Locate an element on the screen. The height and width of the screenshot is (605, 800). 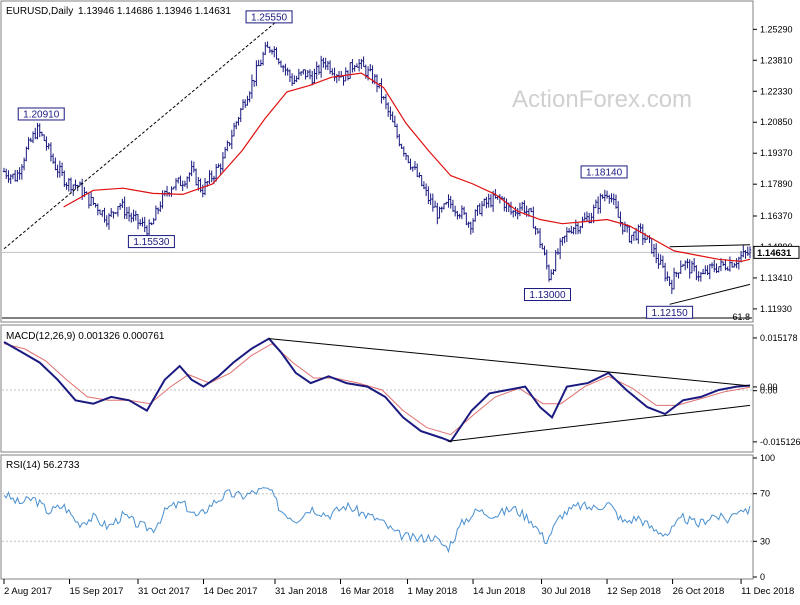
macd-axis-tick-label: 0.015178 is located at coordinates (779, 338).